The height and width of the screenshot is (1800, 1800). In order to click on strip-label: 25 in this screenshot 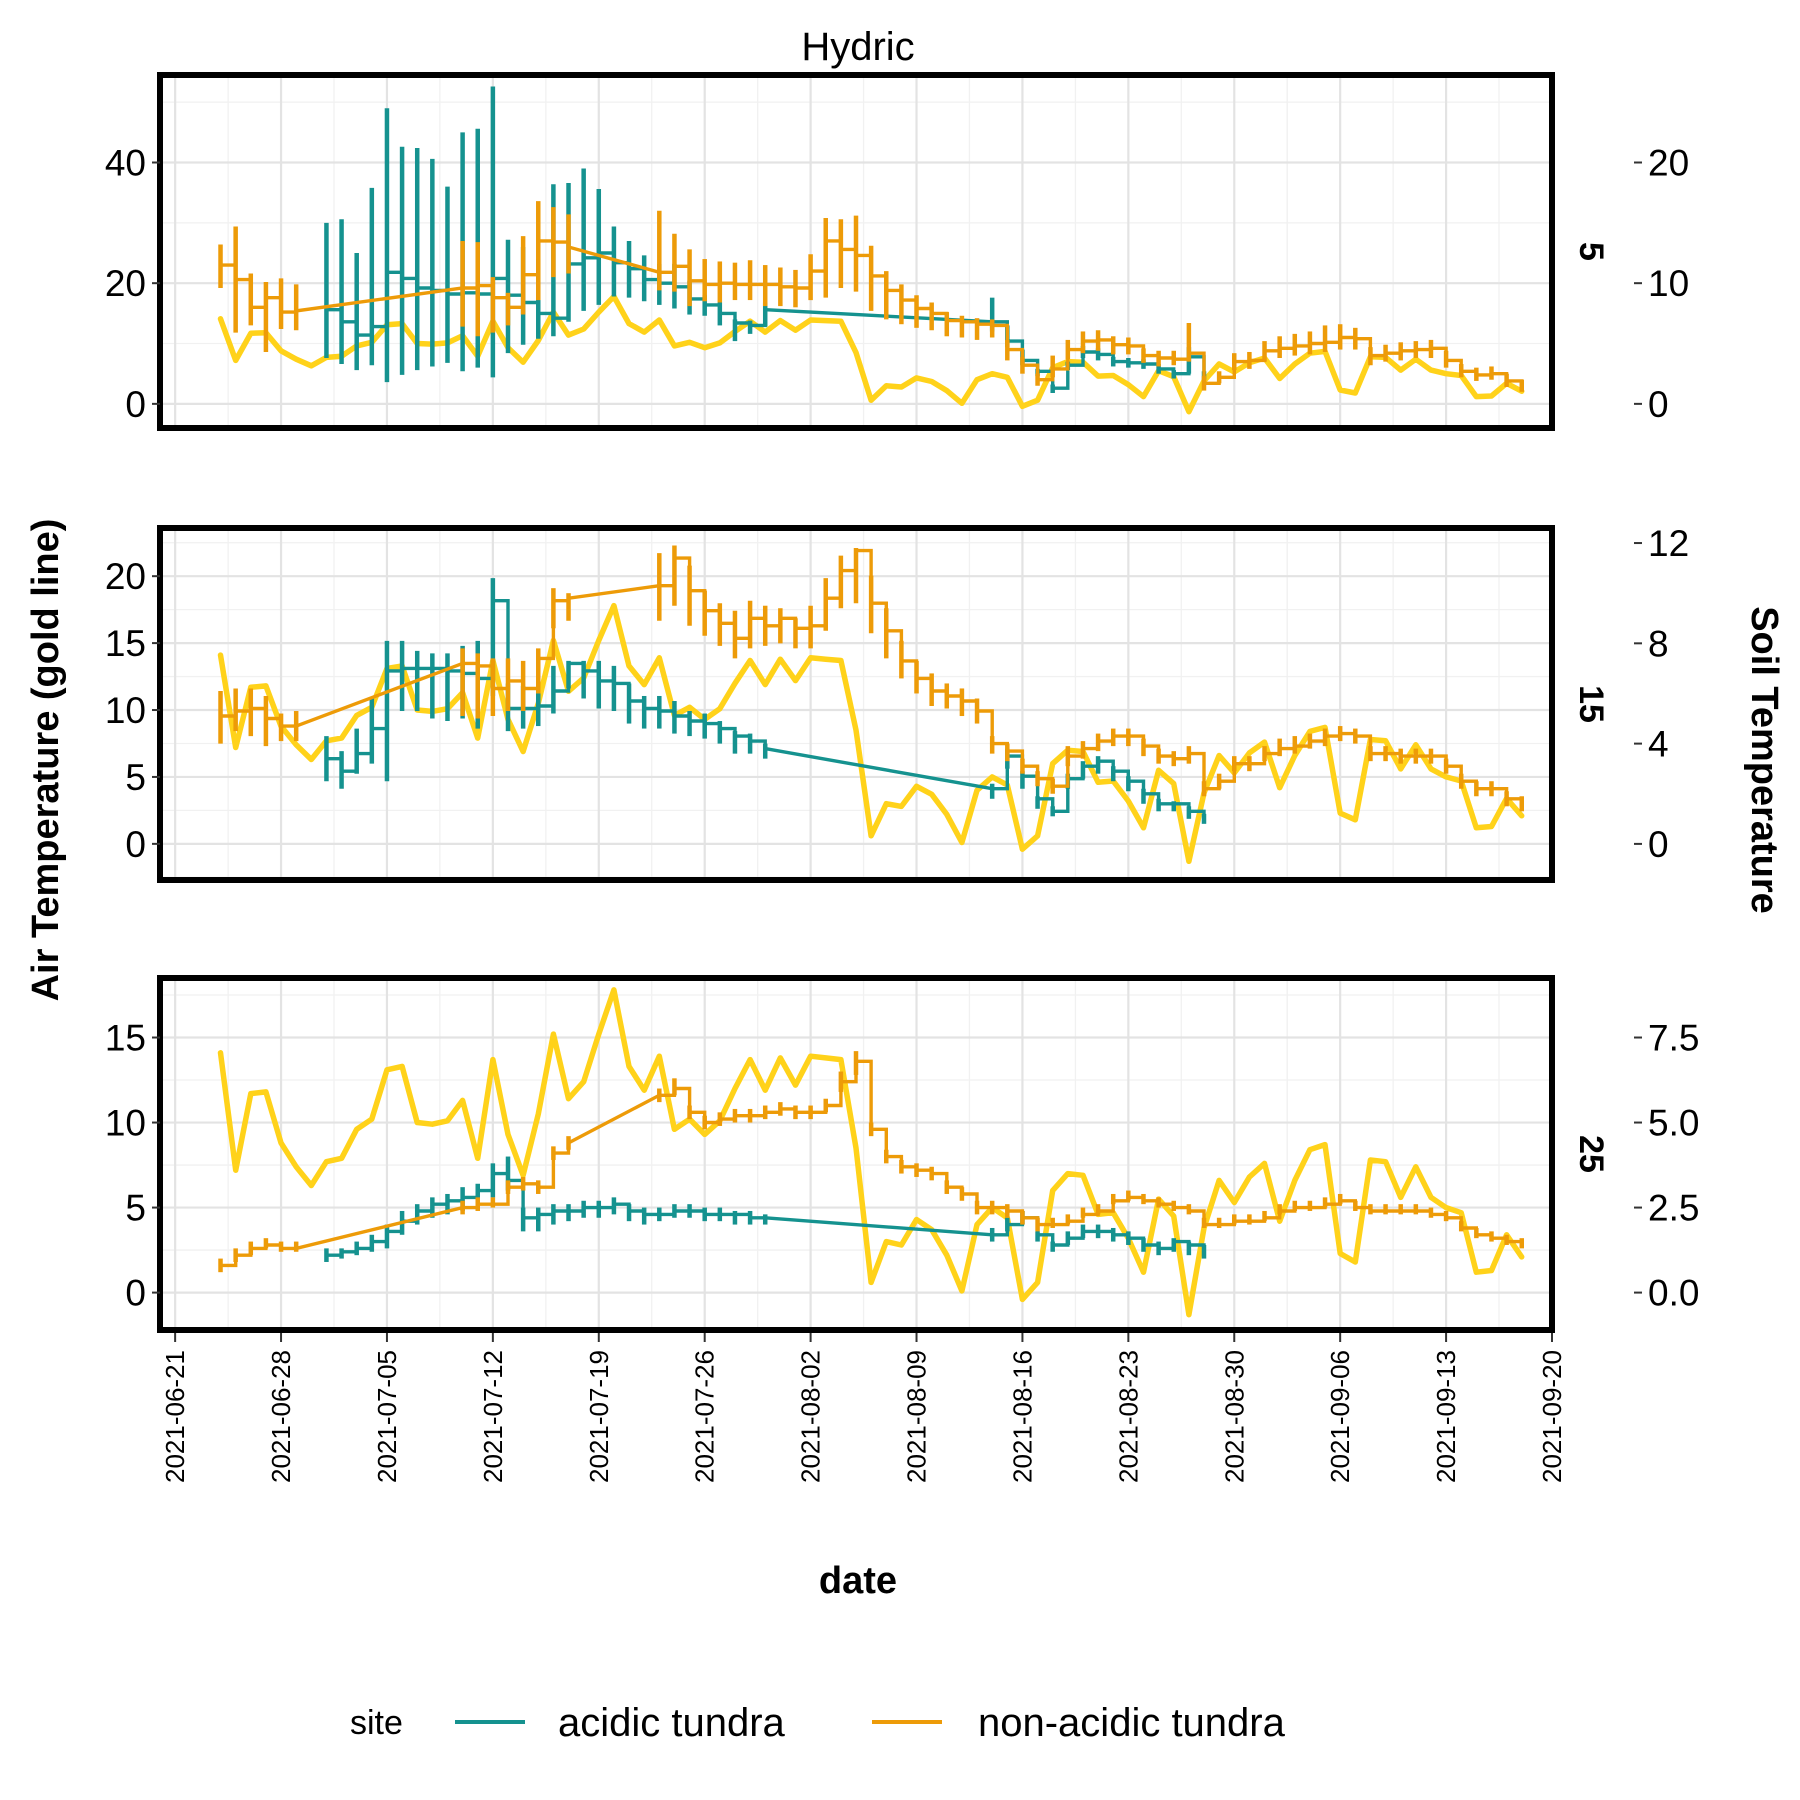, I will do `click(1591, 1154)`.